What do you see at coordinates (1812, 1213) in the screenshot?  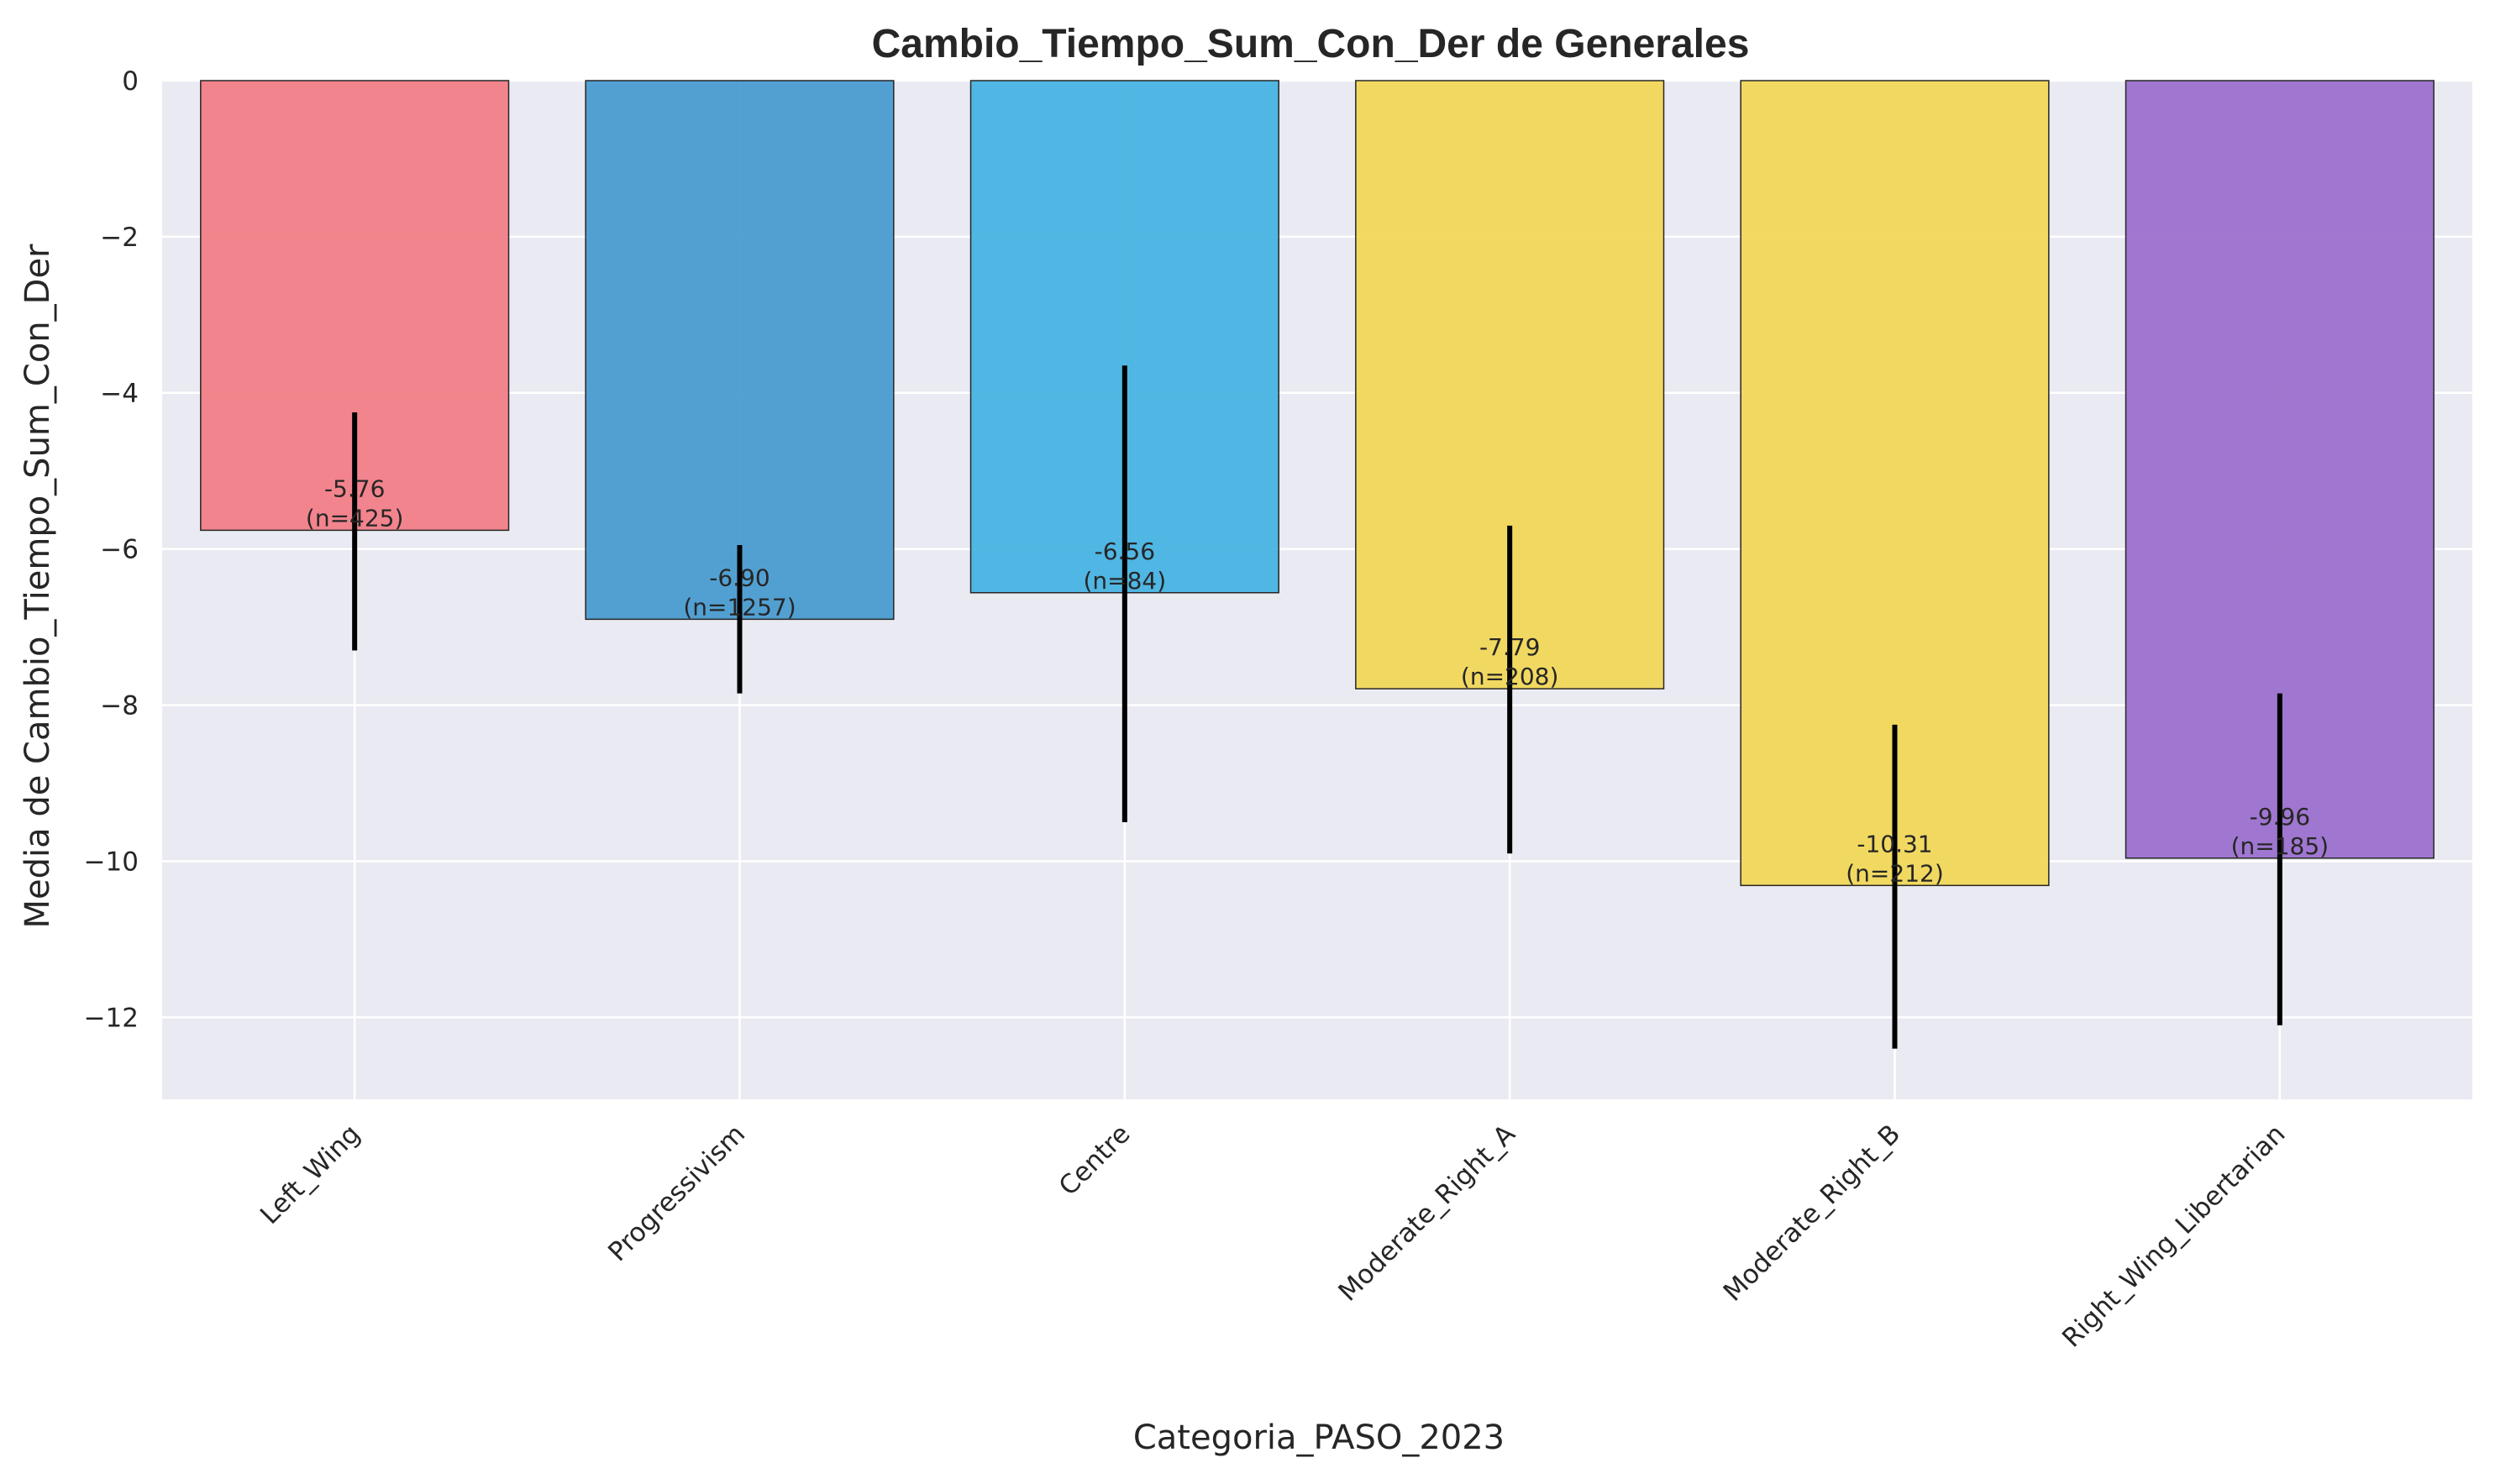 I see `x-tick-label: Moderate_Right_B` at bounding box center [1812, 1213].